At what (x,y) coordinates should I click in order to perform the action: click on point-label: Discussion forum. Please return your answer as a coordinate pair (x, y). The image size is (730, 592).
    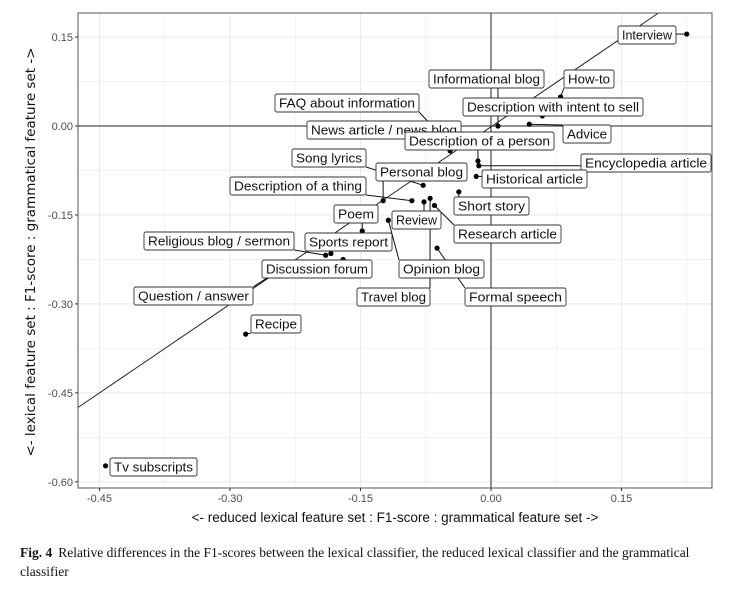
    Looking at the image, I should click on (317, 269).